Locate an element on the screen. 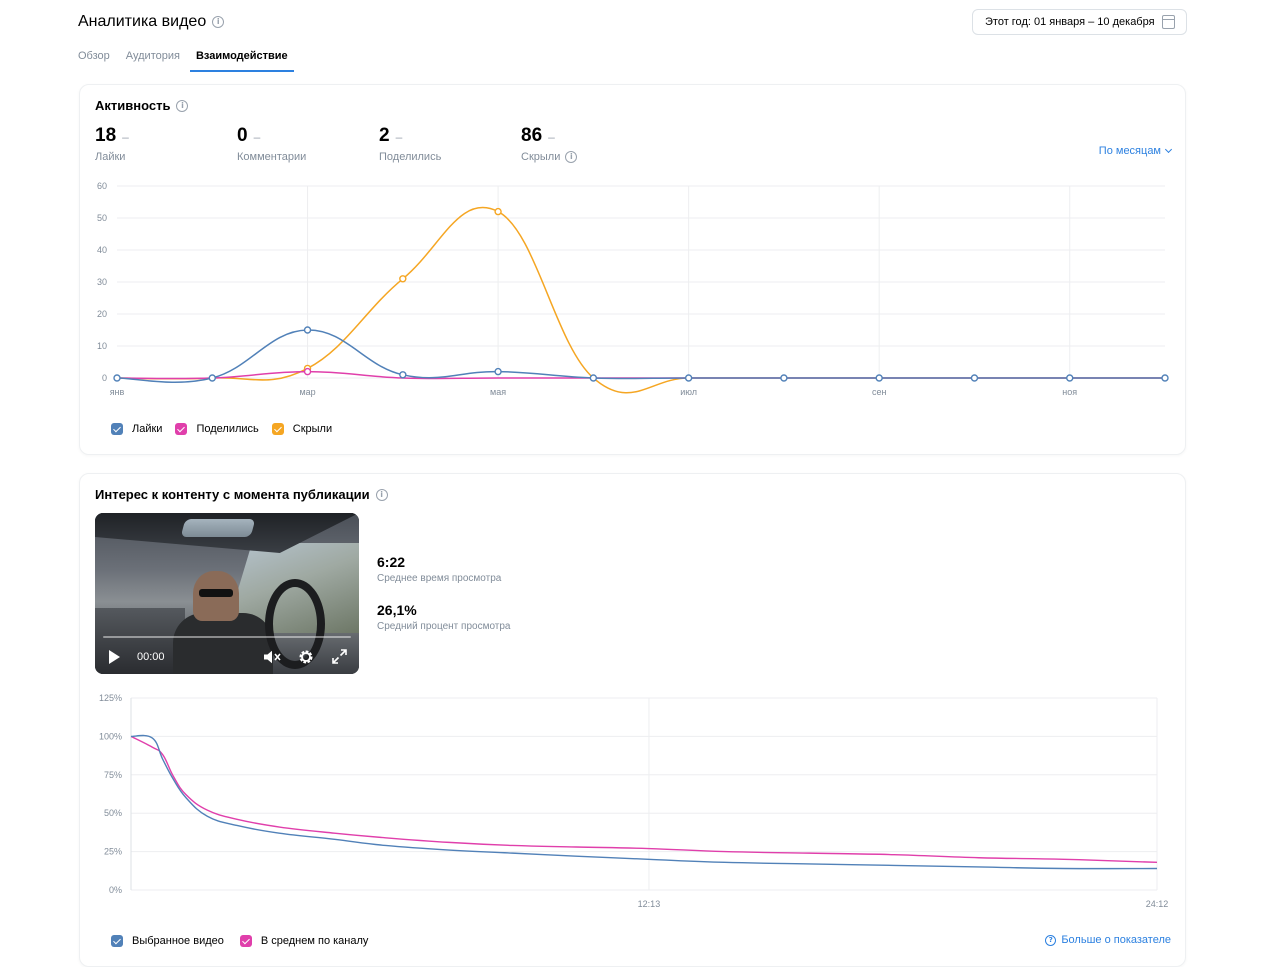 Image resolution: width=1280 pixels, height=967 pixels. question-icon: ? is located at coordinates (1051, 940).